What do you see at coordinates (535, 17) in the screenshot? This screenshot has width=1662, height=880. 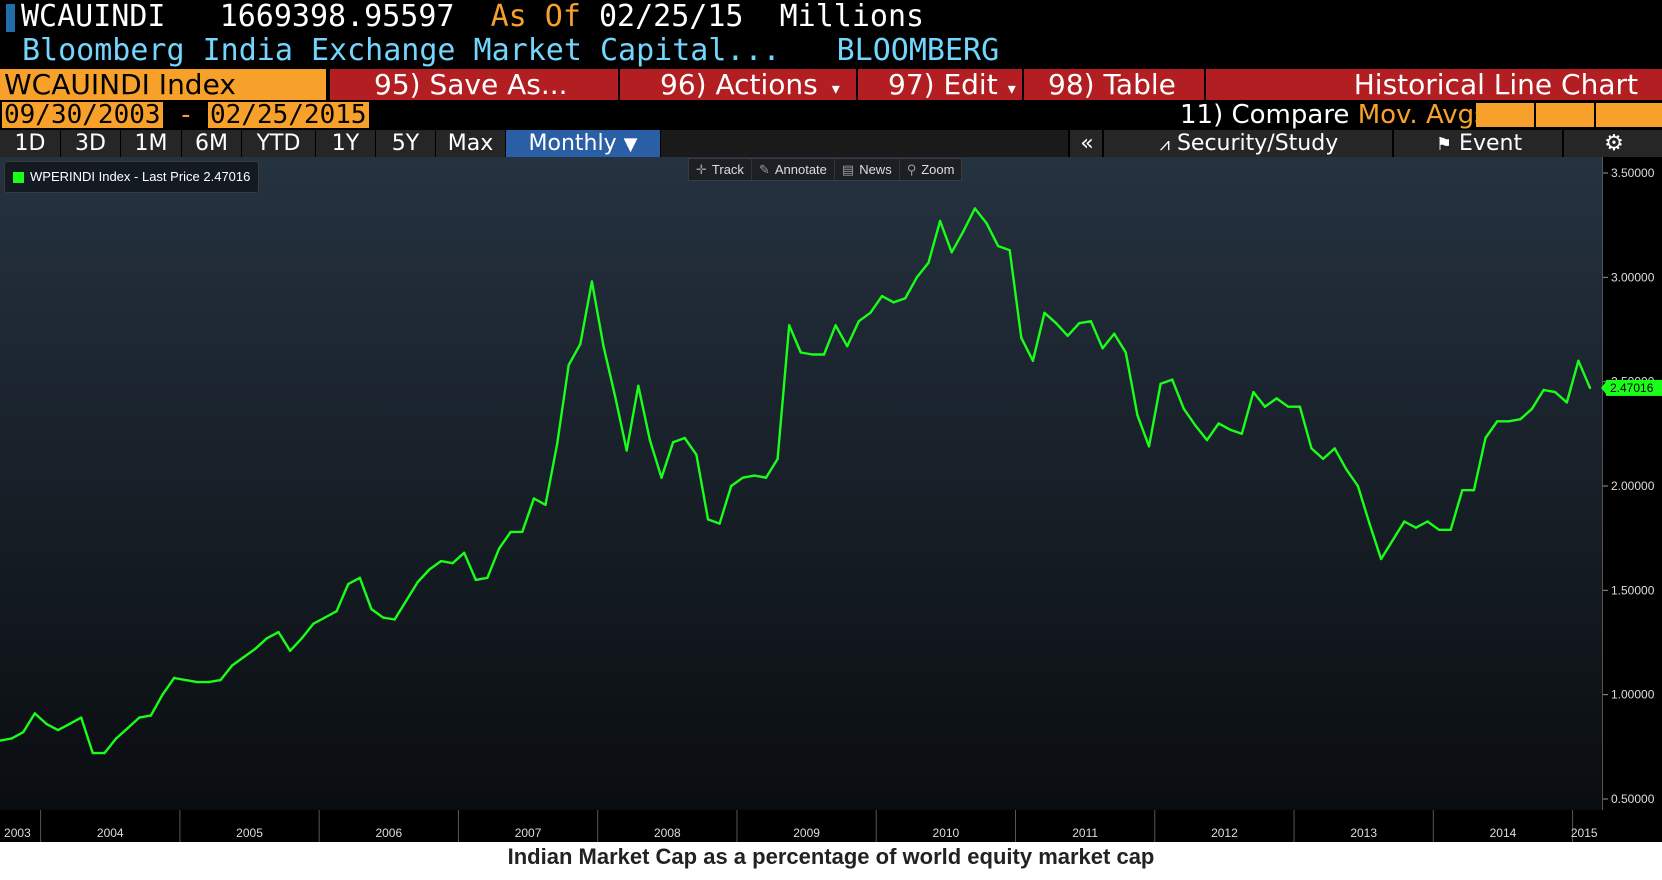 I see `as-of-label: As Of` at bounding box center [535, 17].